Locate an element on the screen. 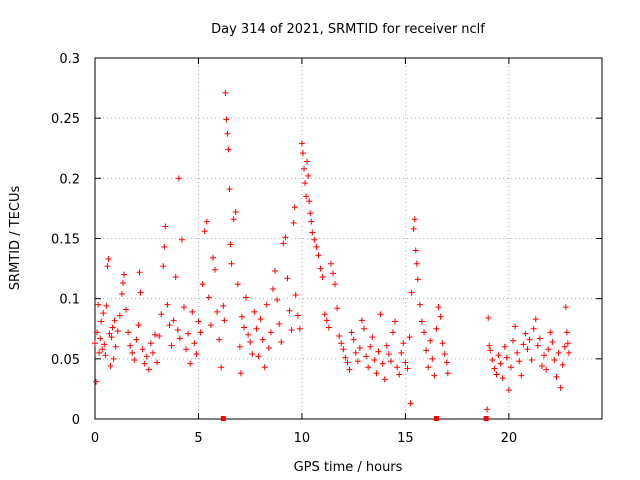 Image resolution: width=640 pixels, height=480 pixels. zero-marker is located at coordinates (436, 418).